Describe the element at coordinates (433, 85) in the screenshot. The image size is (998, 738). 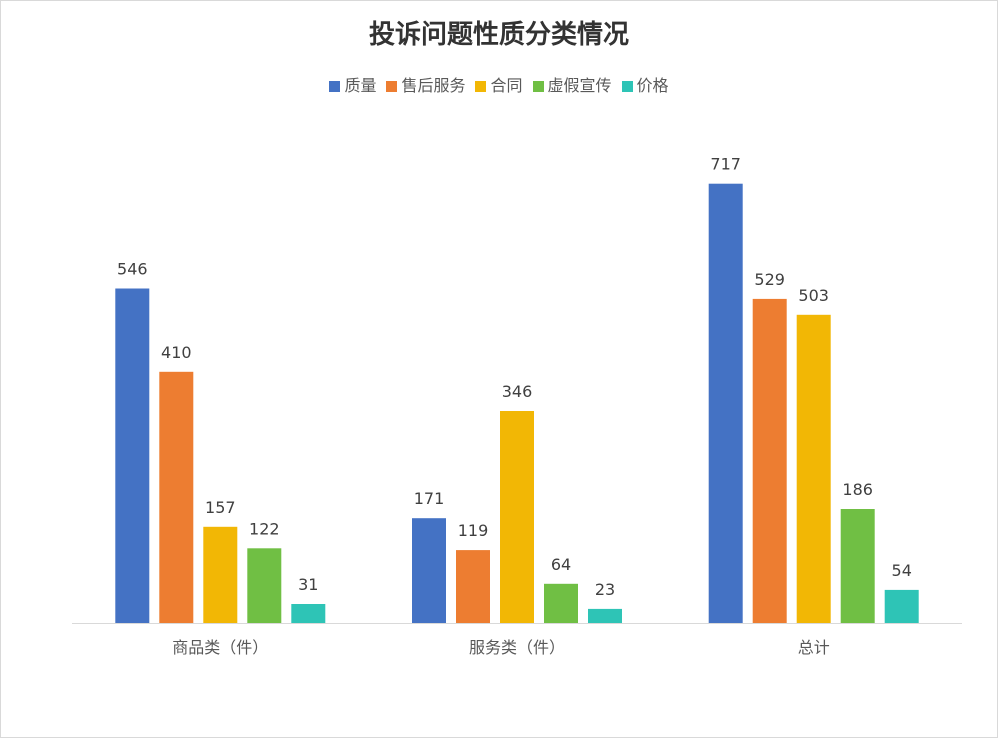
I see `legend-label: 售后服务` at that location.